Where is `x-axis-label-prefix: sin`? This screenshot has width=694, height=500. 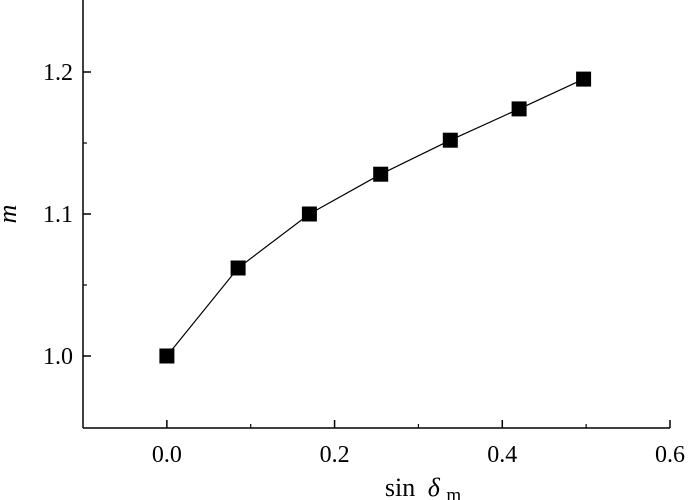 x-axis-label-prefix: sin is located at coordinates (400, 486).